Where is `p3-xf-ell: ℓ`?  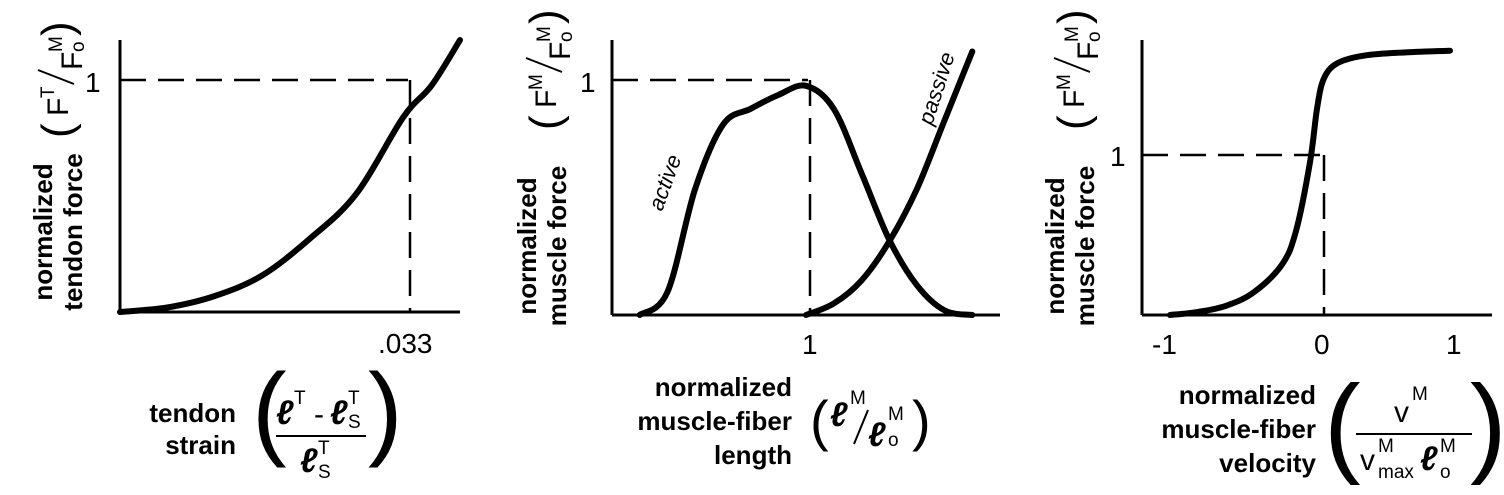
p3-xf-ell: ℓ is located at coordinates (1429, 459).